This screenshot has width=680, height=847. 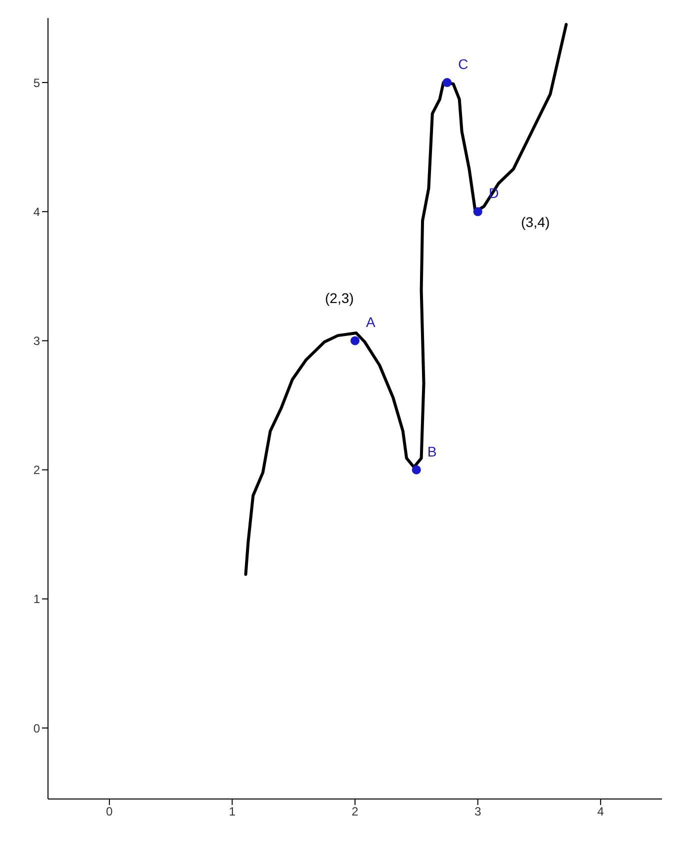 What do you see at coordinates (432, 451) in the screenshot?
I see `data-label: B` at bounding box center [432, 451].